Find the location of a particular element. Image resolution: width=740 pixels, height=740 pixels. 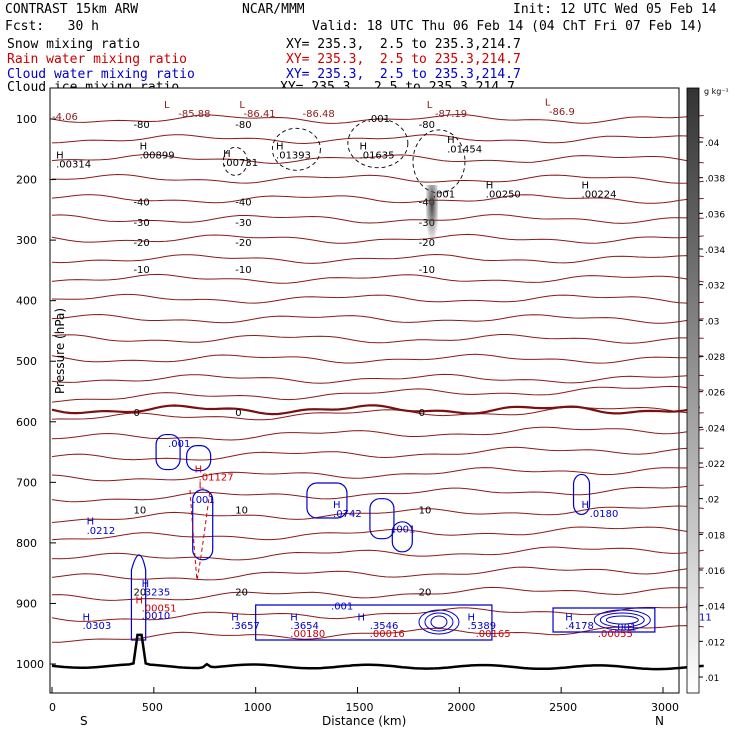

colorbar-tick-label: .02 is located at coordinates (712, 501).